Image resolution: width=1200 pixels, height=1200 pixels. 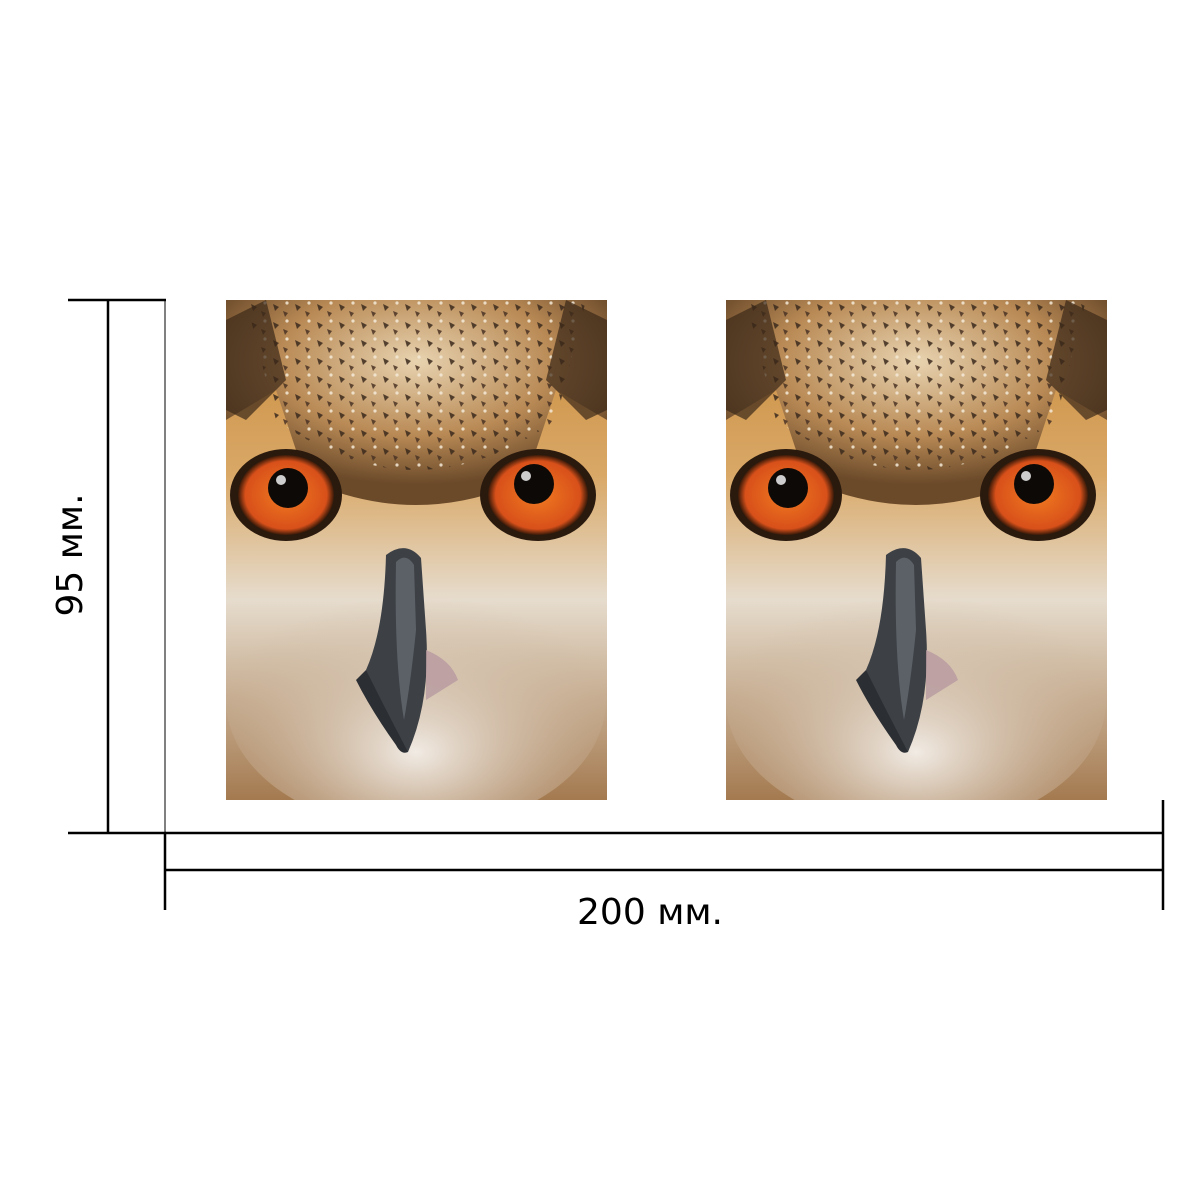 I want to click on owl-image-right, so click(x=916, y=550).